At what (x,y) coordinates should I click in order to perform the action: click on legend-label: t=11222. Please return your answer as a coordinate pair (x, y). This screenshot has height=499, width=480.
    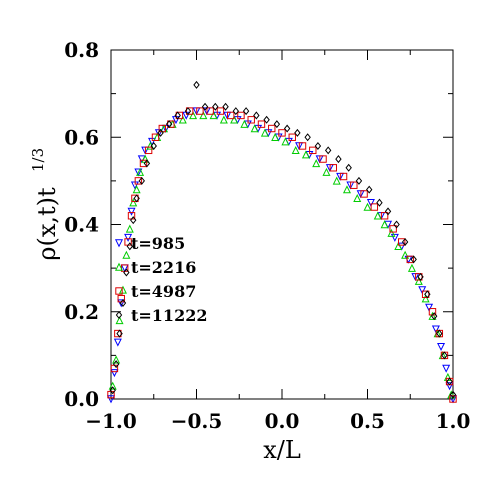
    Looking at the image, I should click on (169, 315).